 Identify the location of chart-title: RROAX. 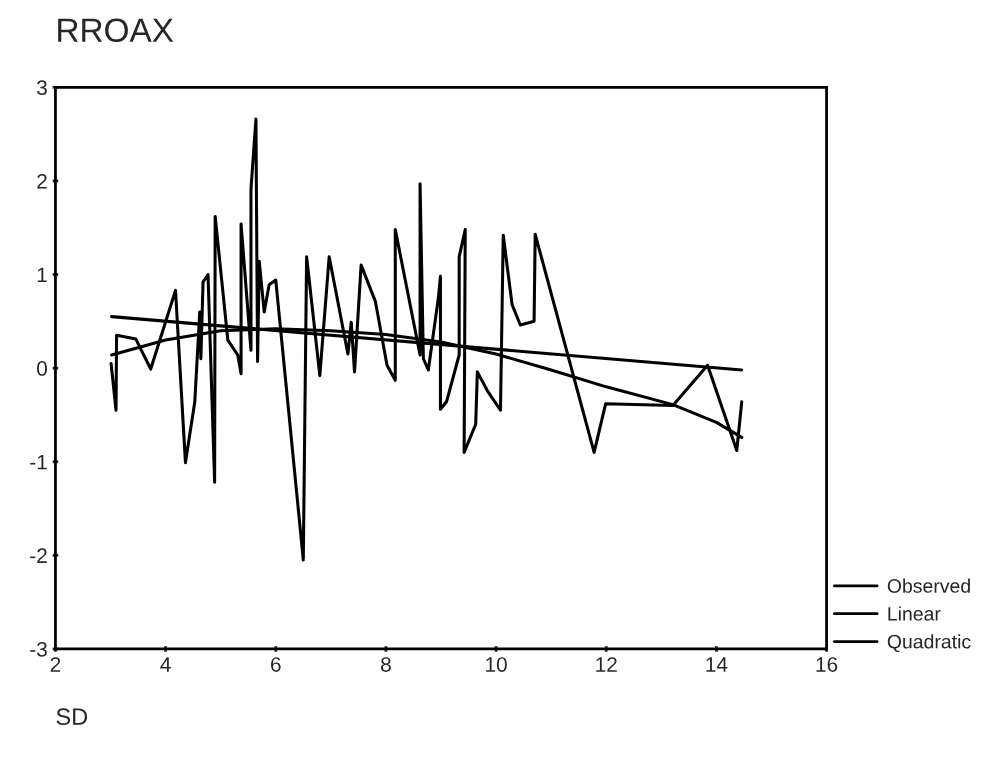
(116, 30).